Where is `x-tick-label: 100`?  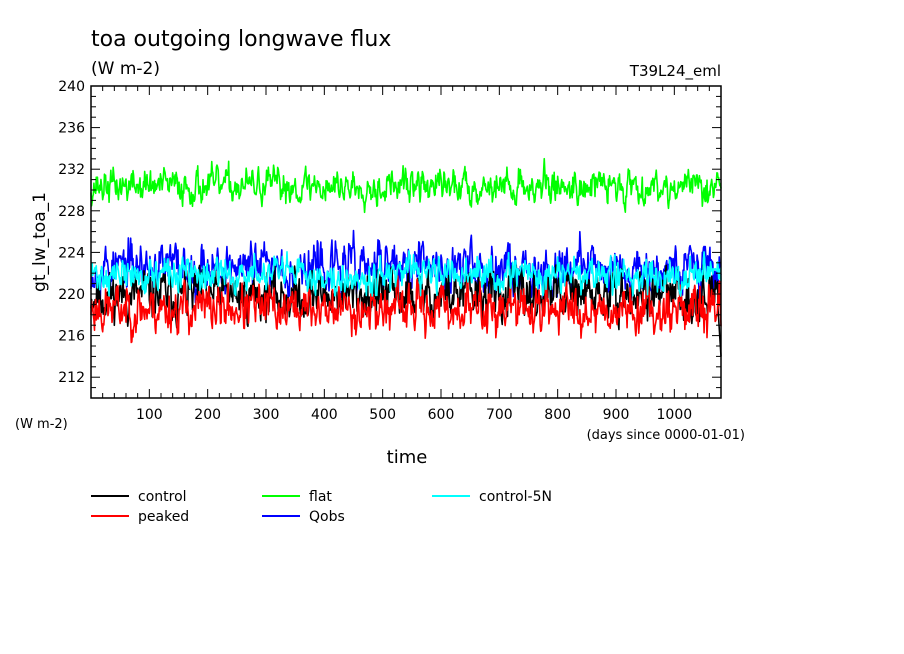 x-tick-label: 100 is located at coordinates (149, 415).